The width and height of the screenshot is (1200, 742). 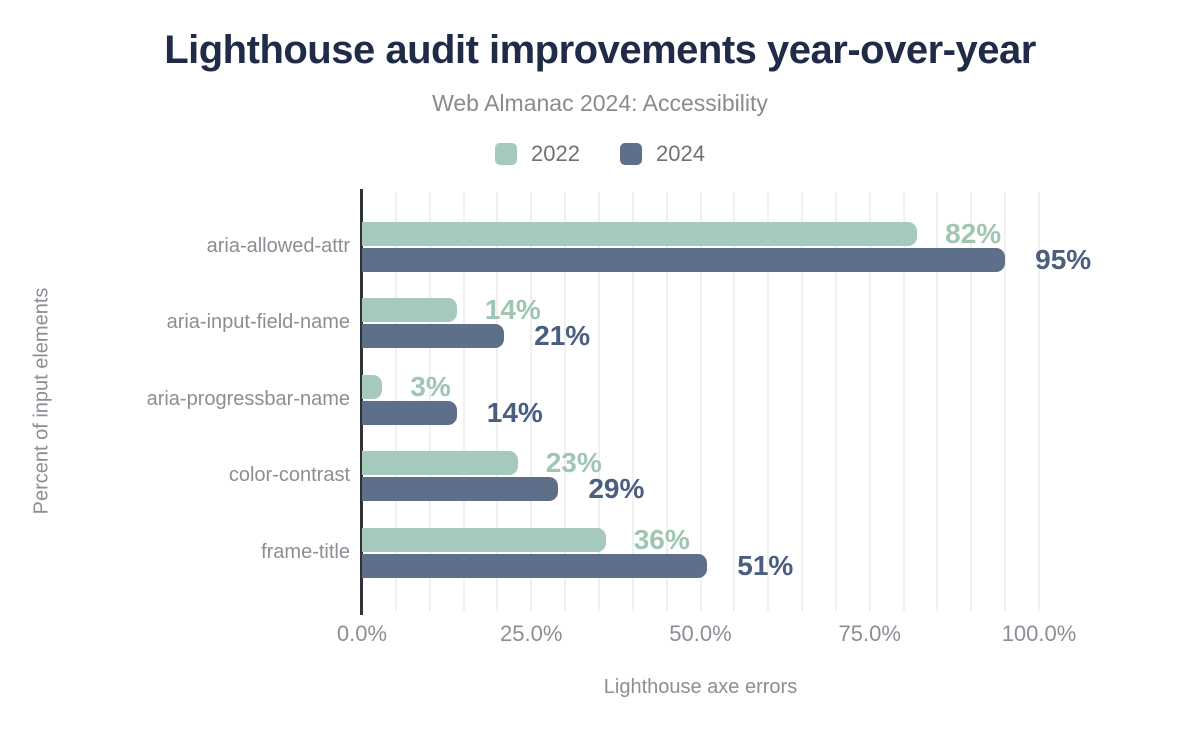 What do you see at coordinates (661, 539) in the screenshot?
I see `value-label-2022-frame-title: 36%` at bounding box center [661, 539].